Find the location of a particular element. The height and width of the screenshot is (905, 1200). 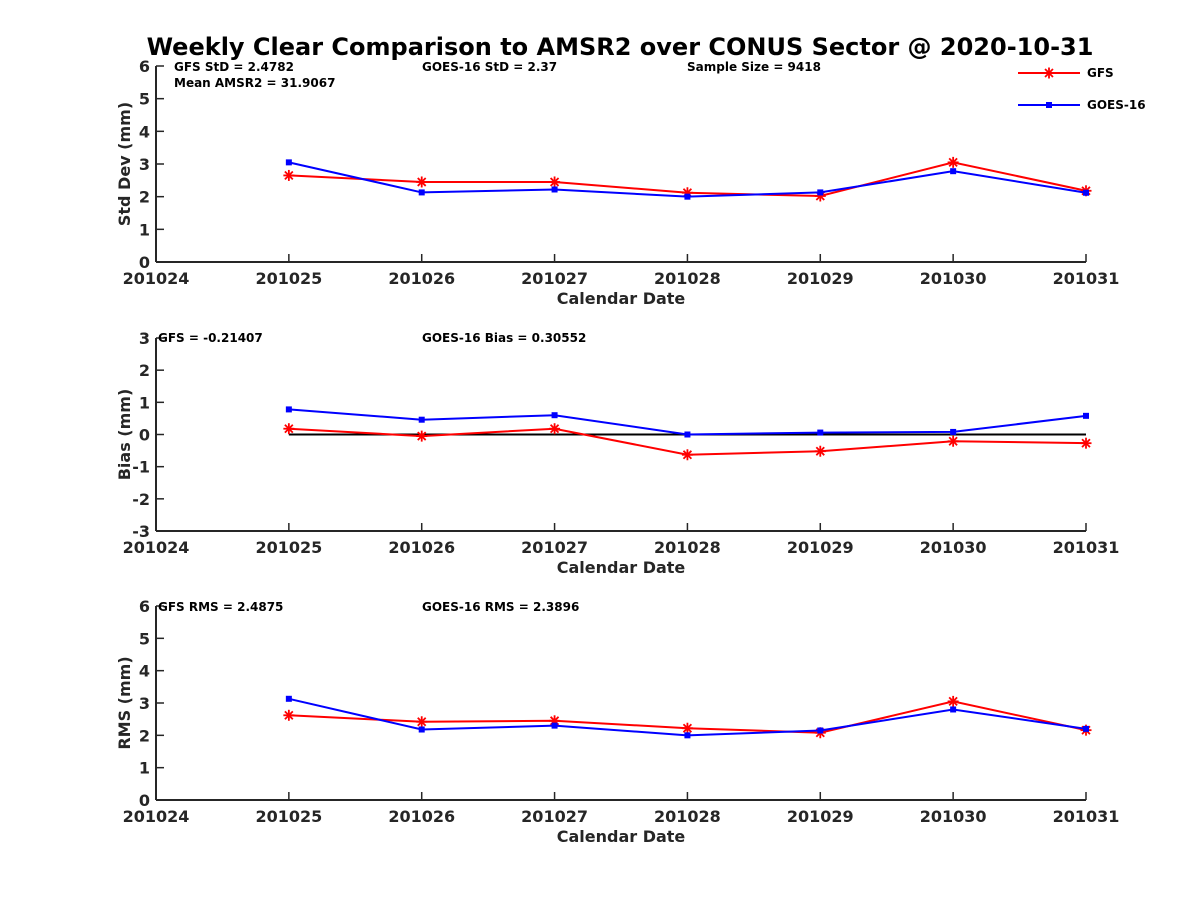

y-tick-label: -3 is located at coordinates (141, 531).